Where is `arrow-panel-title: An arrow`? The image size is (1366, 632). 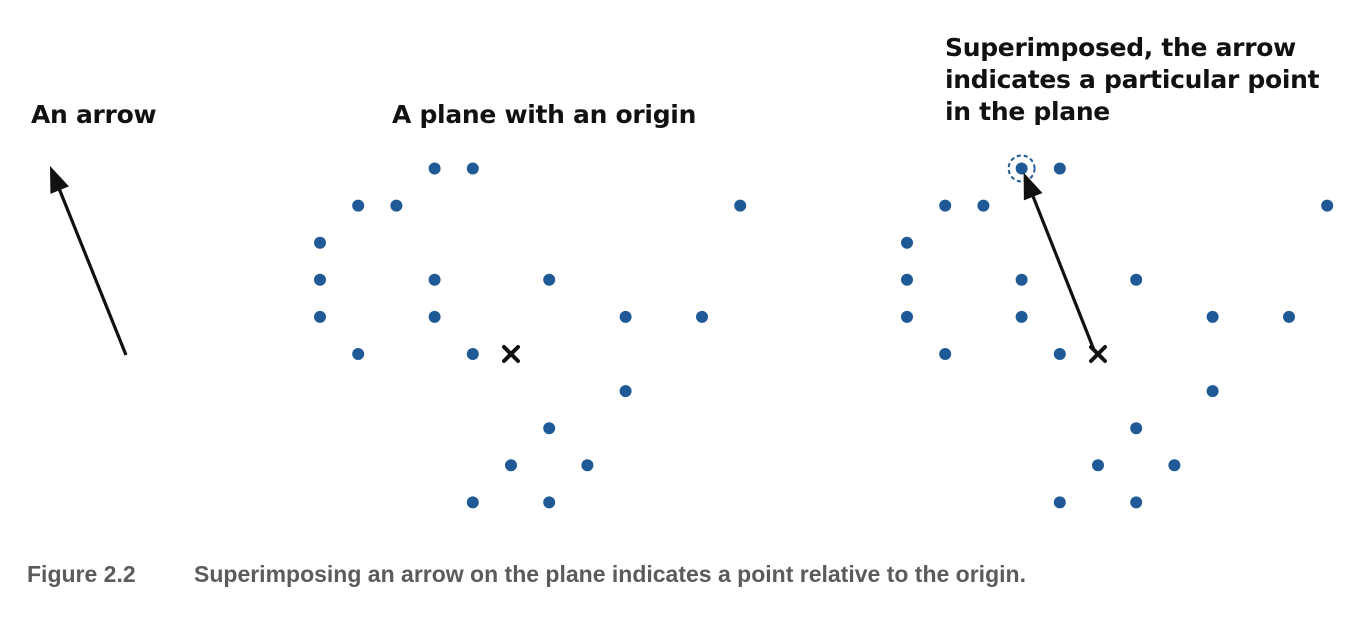 arrow-panel-title: An arrow is located at coordinates (94, 115).